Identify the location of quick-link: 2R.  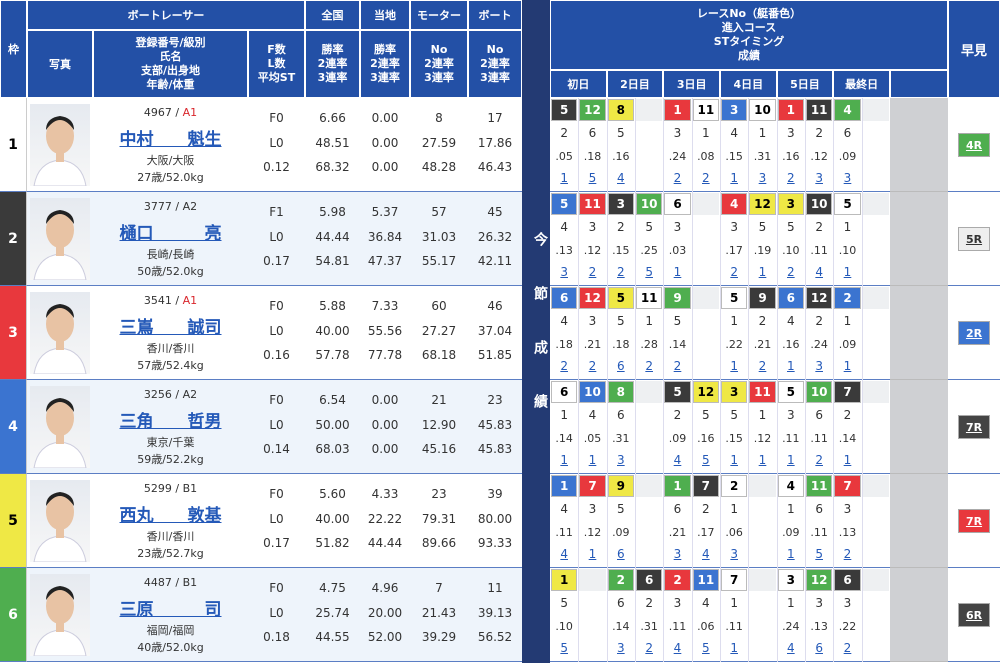
(974, 333).